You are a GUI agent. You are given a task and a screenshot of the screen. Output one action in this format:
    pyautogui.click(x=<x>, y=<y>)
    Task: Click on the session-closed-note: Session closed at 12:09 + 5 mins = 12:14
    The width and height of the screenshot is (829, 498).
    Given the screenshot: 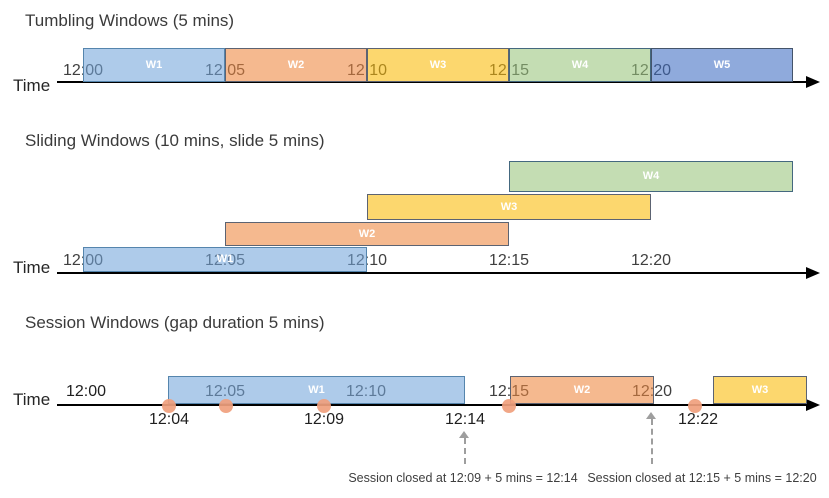 What is the action you would take?
    pyautogui.click(x=463, y=478)
    